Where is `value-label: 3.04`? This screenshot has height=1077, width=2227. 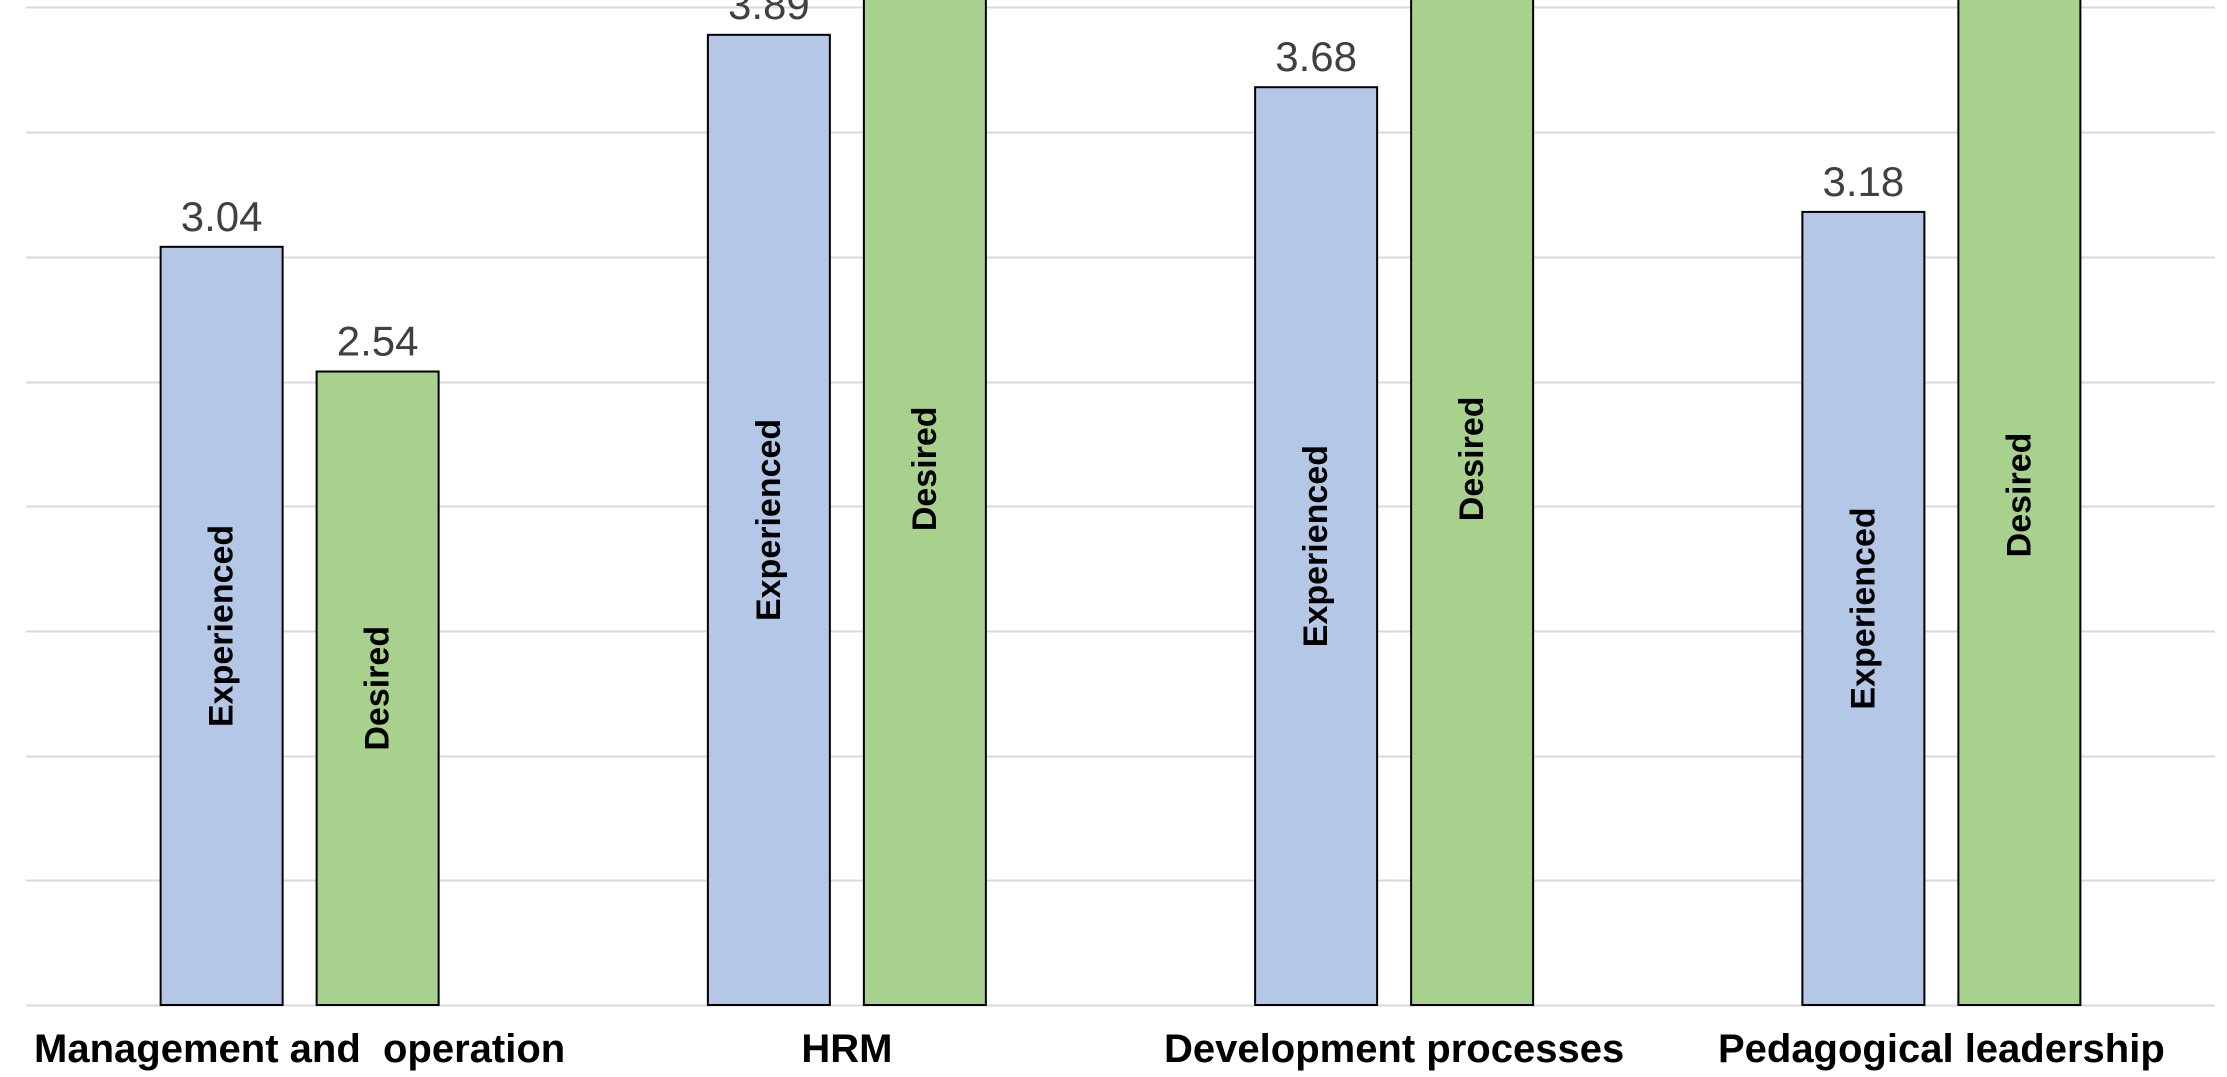
value-label: 3.04 is located at coordinates (222, 216).